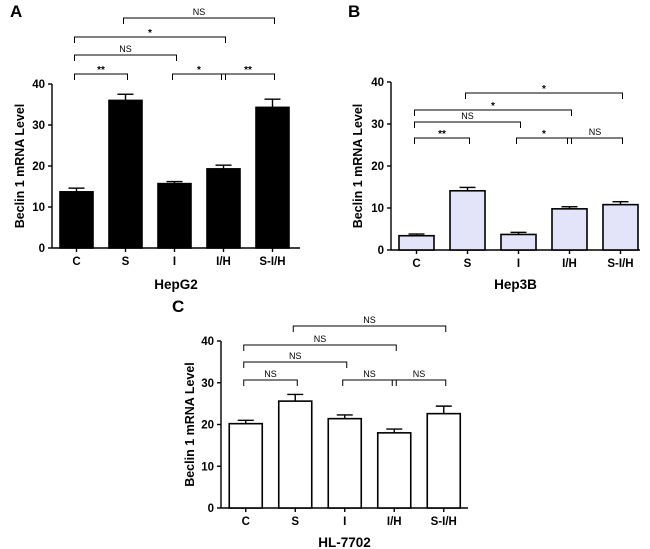 This screenshot has width=650, height=549. I want to click on x-axis-label: HepG2, so click(176, 284).